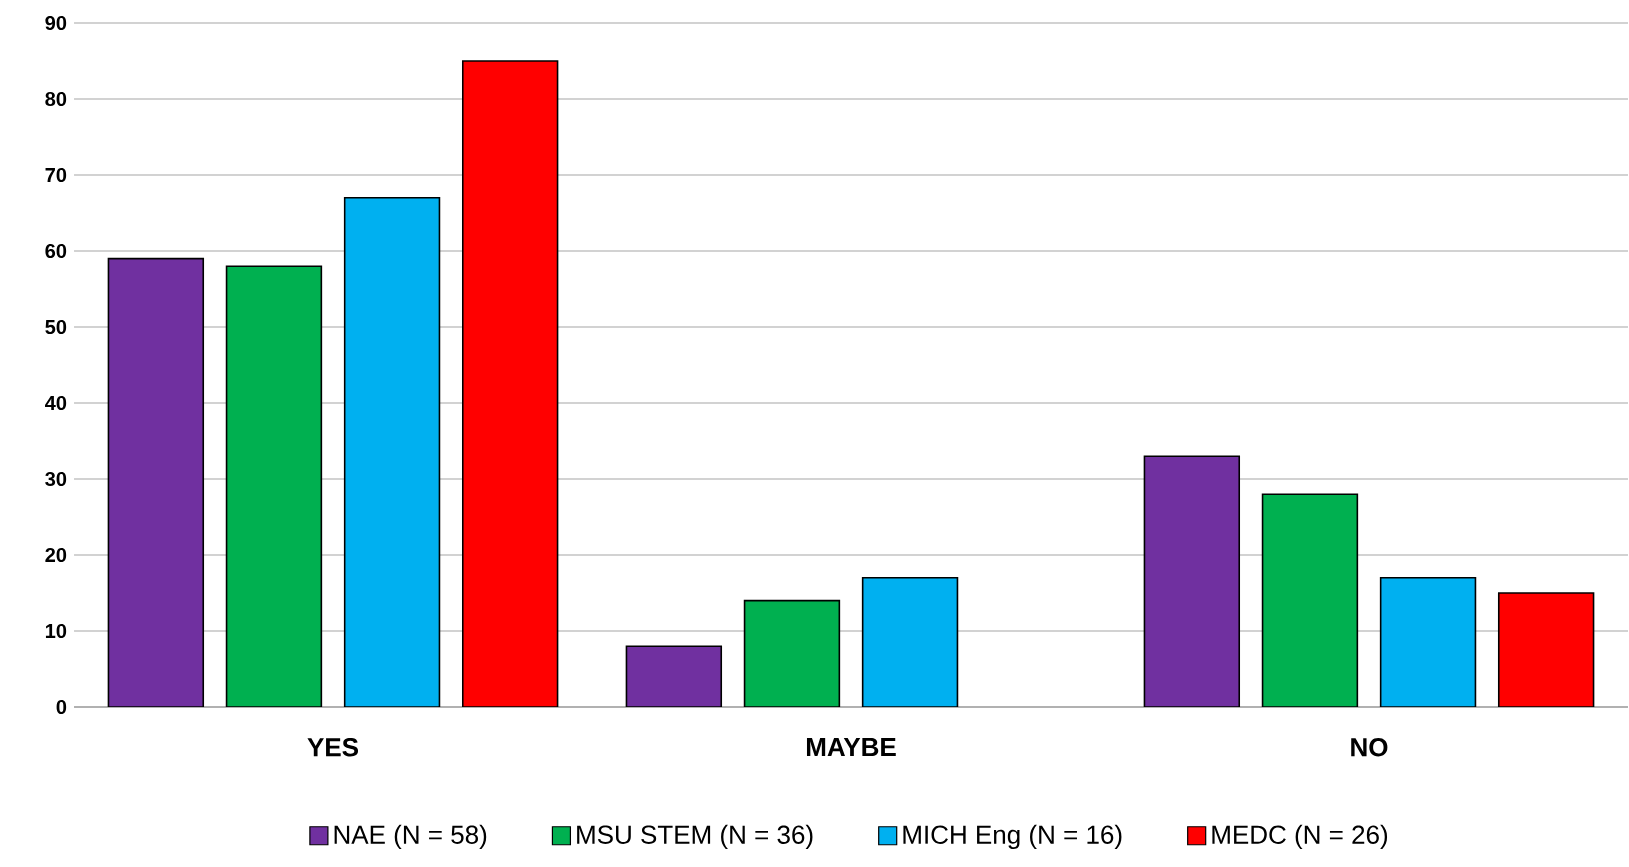  Describe the element at coordinates (61, 707) in the screenshot. I see `y-tick-label: 0` at that location.